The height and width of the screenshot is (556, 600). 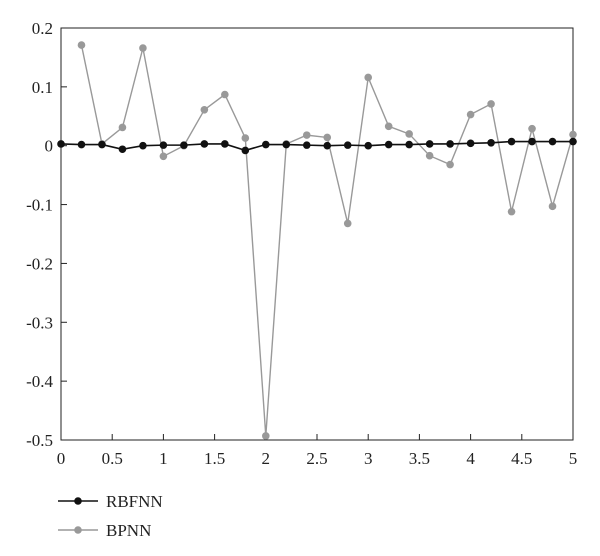 What do you see at coordinates (42, 87) in the screenshot?
I see `y-tick-label: 0.1` at bounding box center [42, 87].